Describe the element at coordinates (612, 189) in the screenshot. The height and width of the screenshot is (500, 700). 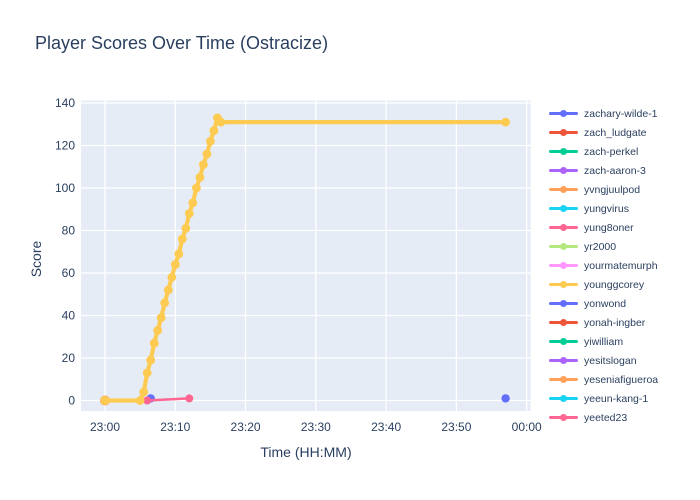
I see `legend-item-label: yvngjuulpod` at that location.